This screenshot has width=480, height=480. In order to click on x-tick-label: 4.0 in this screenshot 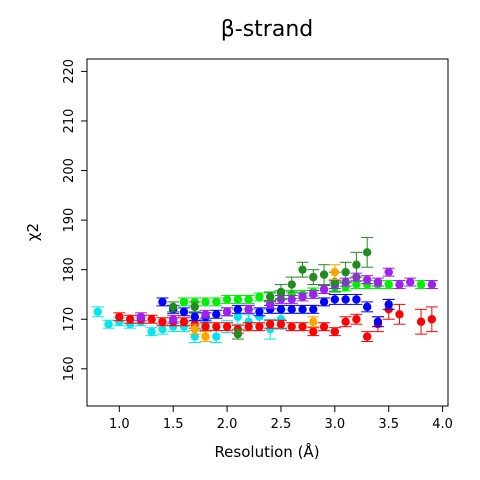, I will do `click(442, 424)`.